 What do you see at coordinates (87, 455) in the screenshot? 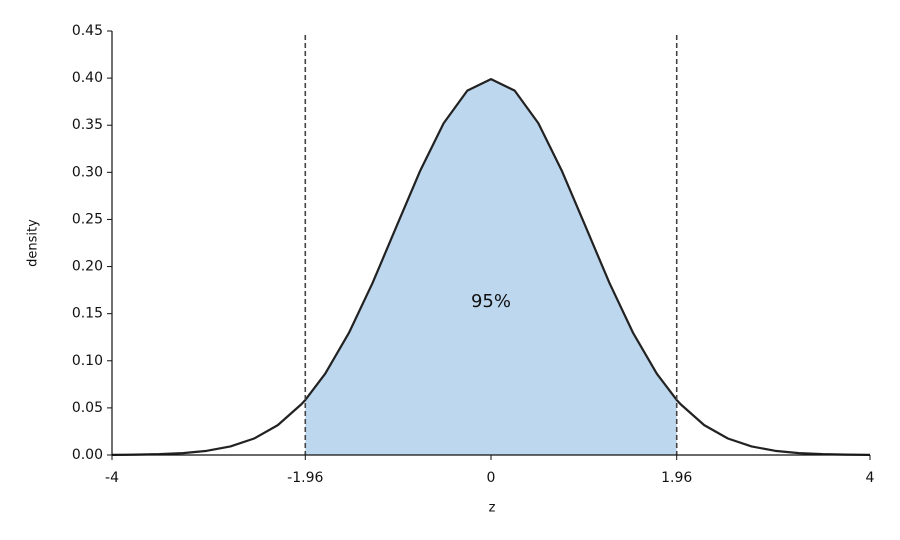
I see `y-tick-label: 0.00` at bounding box center [87, 455].